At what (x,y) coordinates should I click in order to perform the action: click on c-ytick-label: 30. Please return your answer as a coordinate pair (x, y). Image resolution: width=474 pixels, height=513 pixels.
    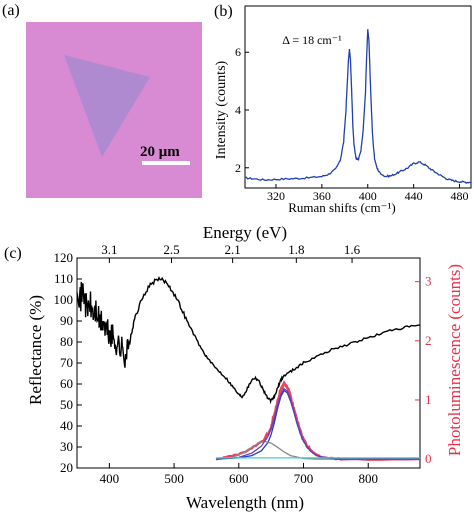
    Looking at the image, I should click on (66, 446).